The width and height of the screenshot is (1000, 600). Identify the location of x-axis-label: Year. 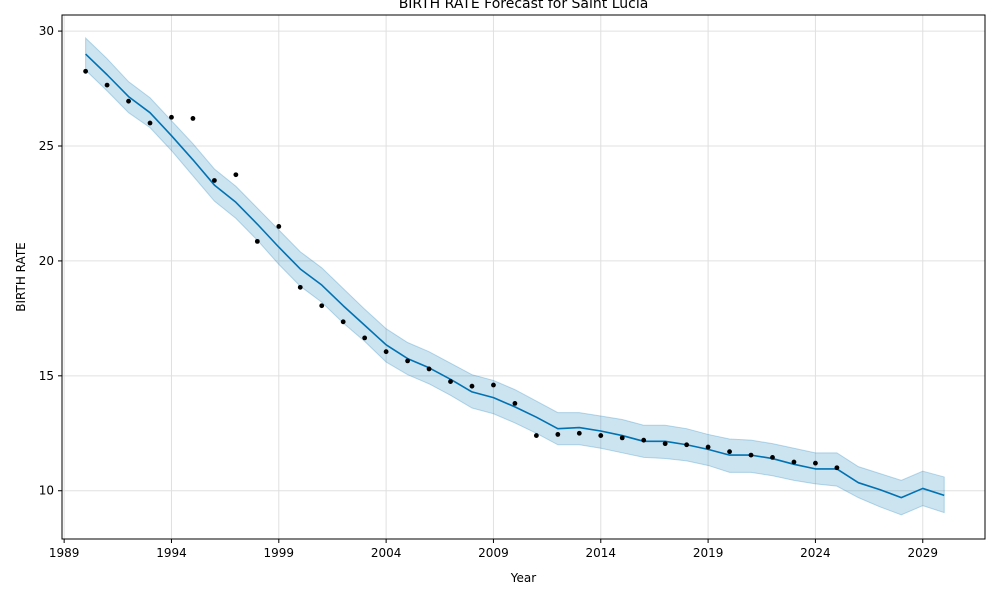
(523, 578).